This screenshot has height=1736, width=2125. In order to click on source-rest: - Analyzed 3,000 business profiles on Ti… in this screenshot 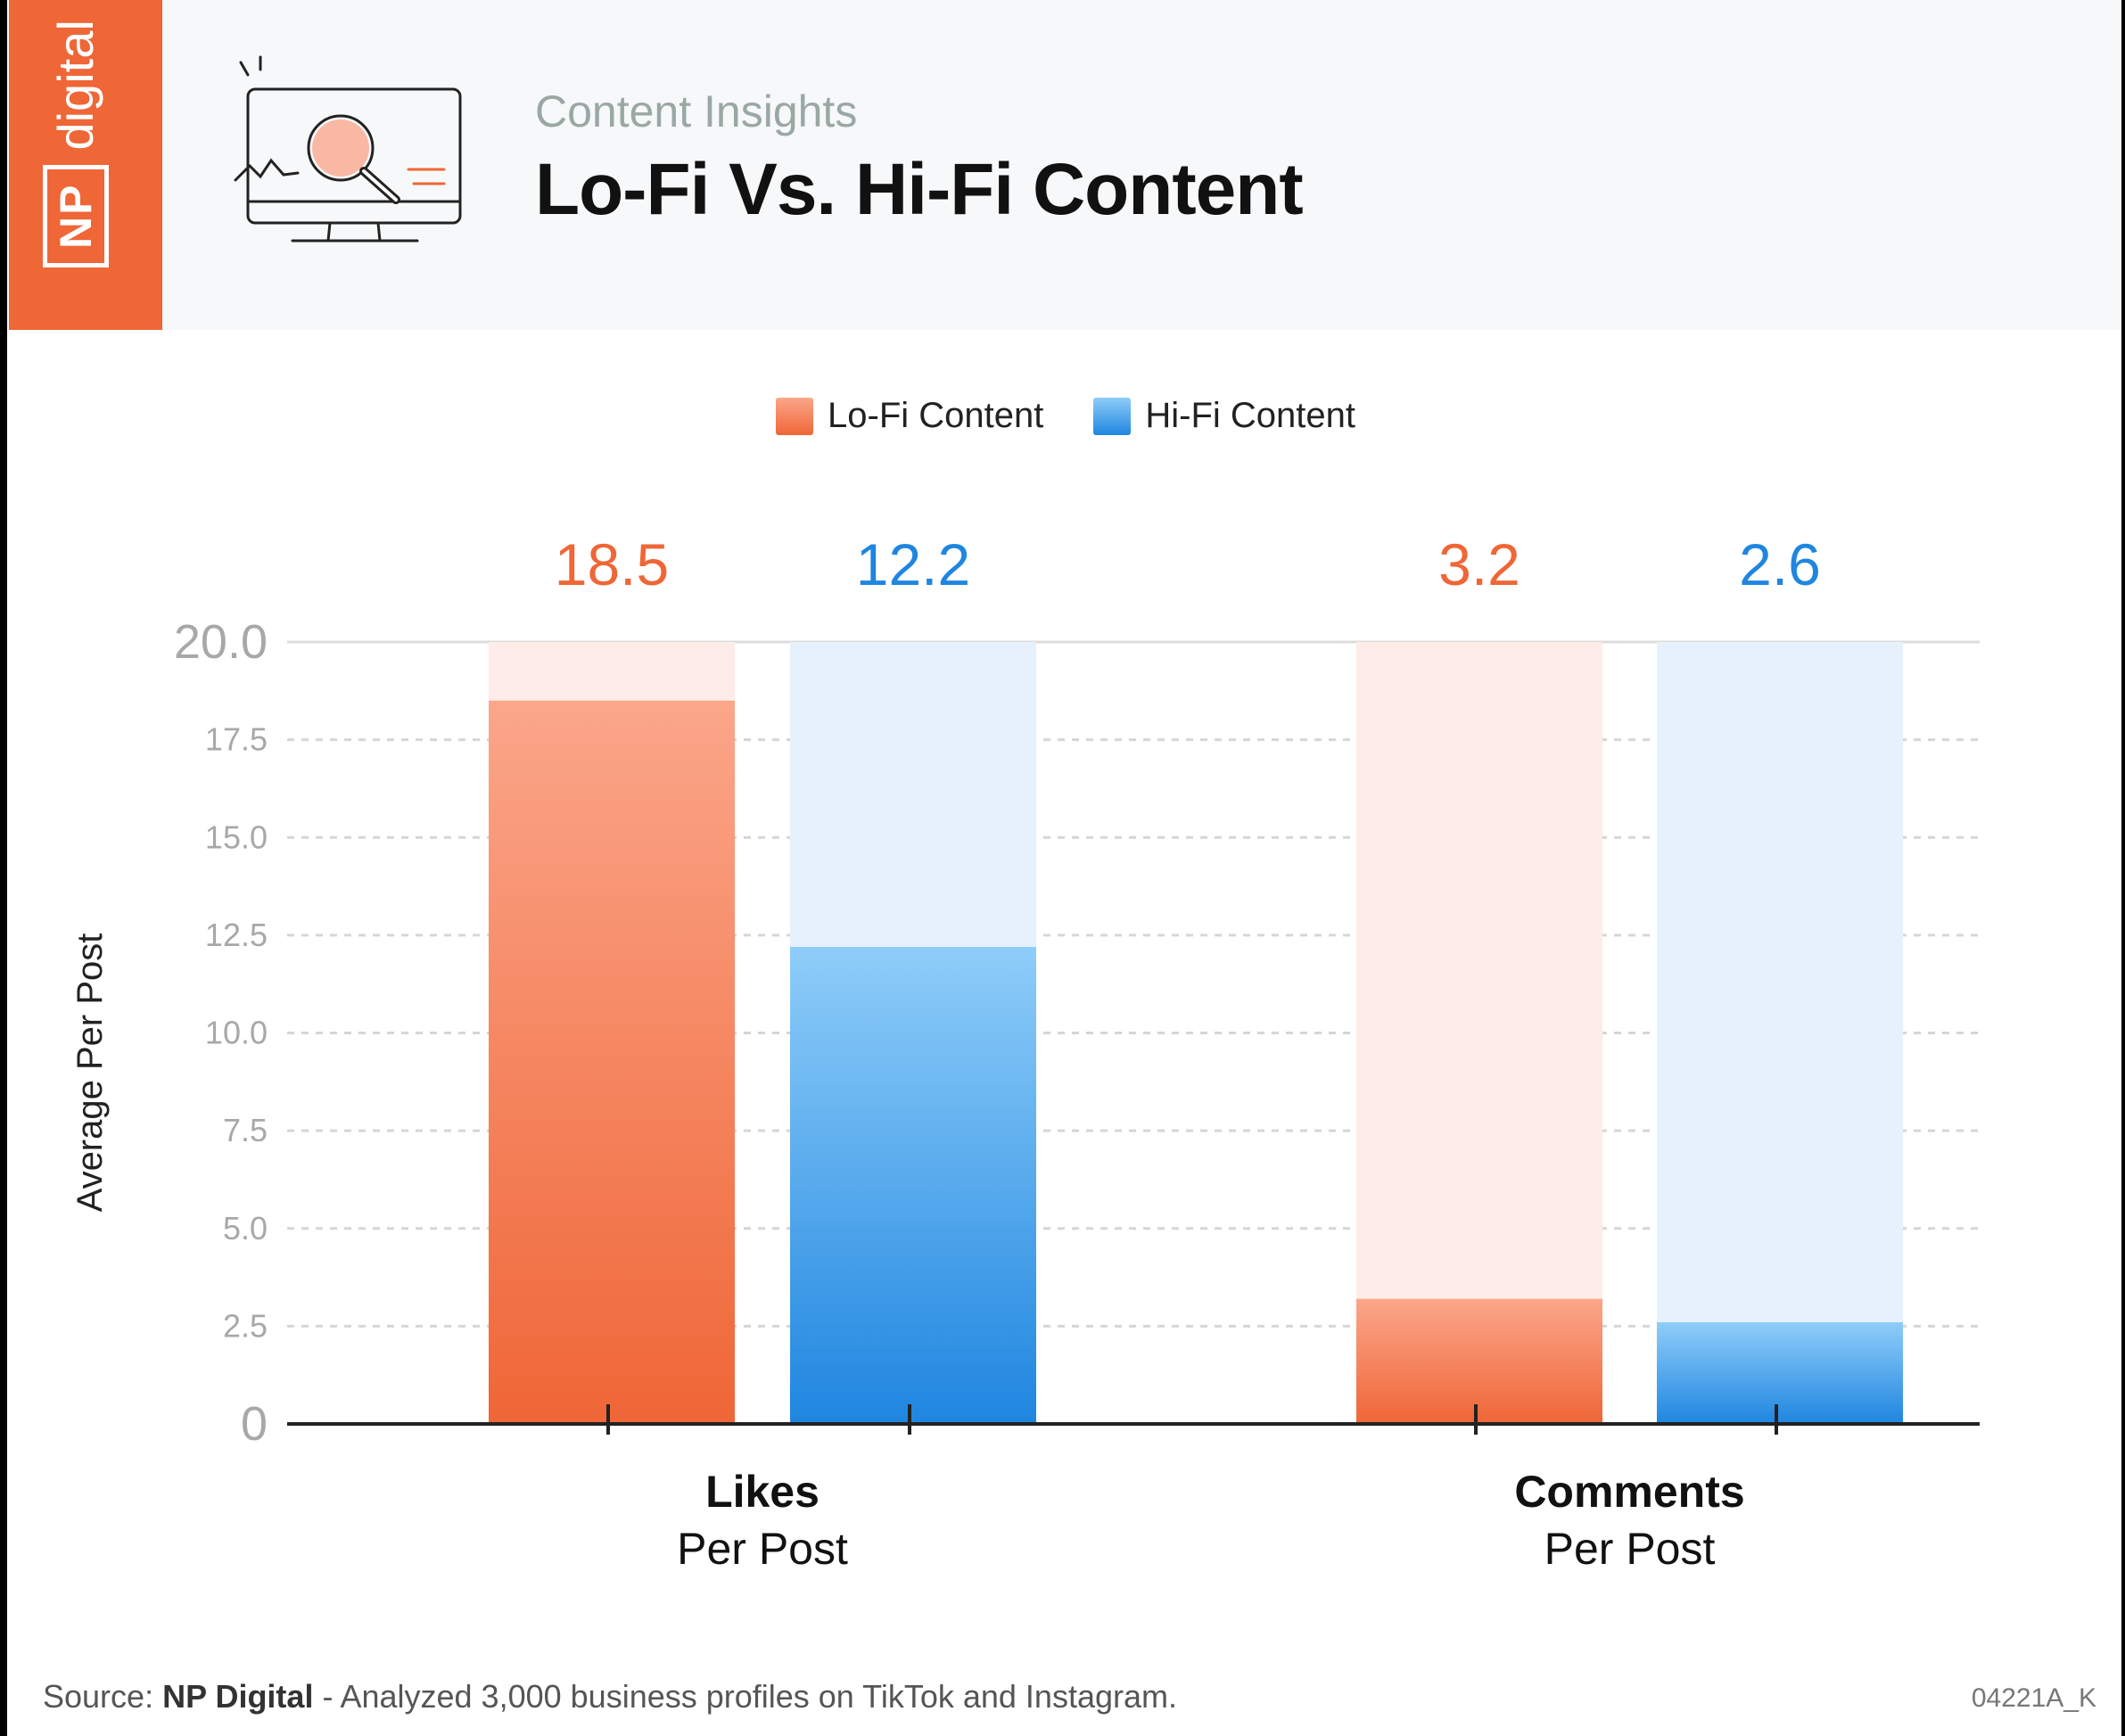, I will do `click(745, 1697)`.